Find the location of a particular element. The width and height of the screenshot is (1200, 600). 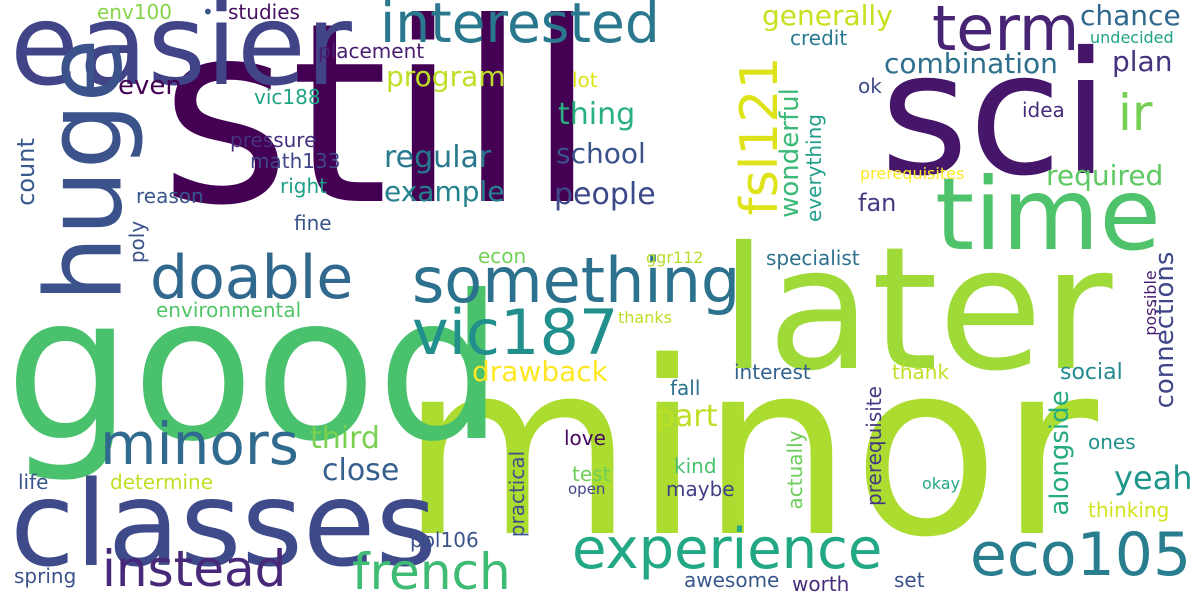

word-thanks: thanks is located at coordinates (645, 317).